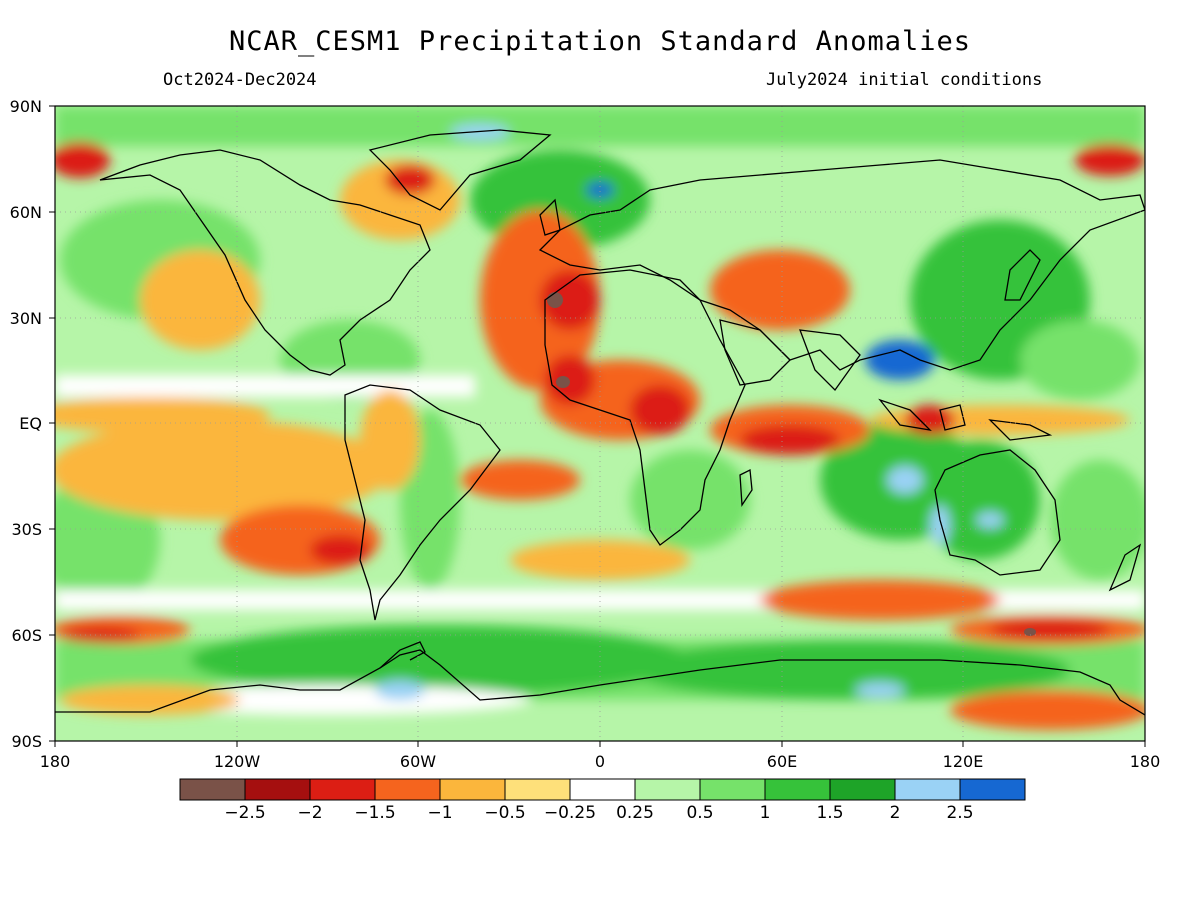  What do you see at coordinates (309, 813) in the screenshot?
I see `colorbar-label: −2` at bounding box center [309, 813].